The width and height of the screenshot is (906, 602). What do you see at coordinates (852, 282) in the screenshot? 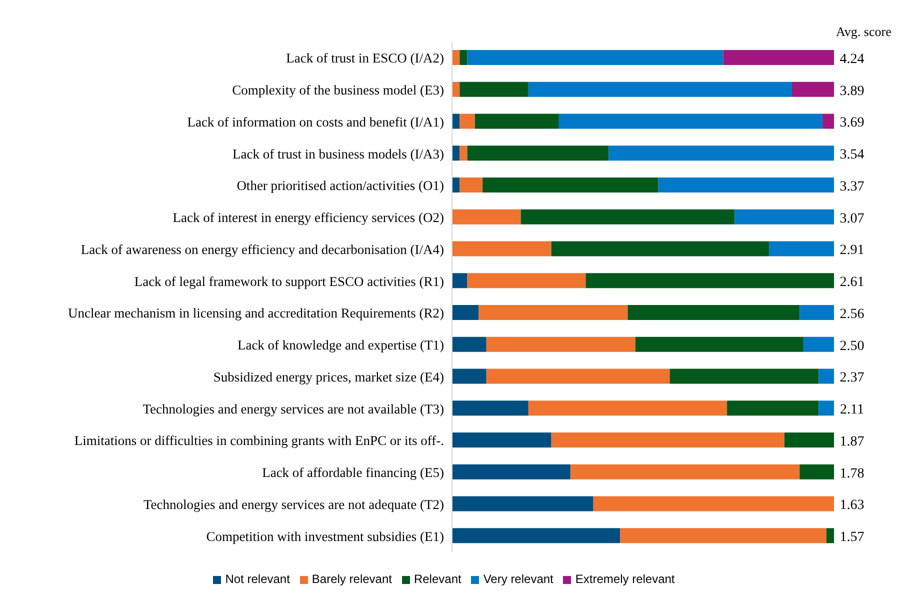
I see `text: 2.61` at bounding box center [852, 282].